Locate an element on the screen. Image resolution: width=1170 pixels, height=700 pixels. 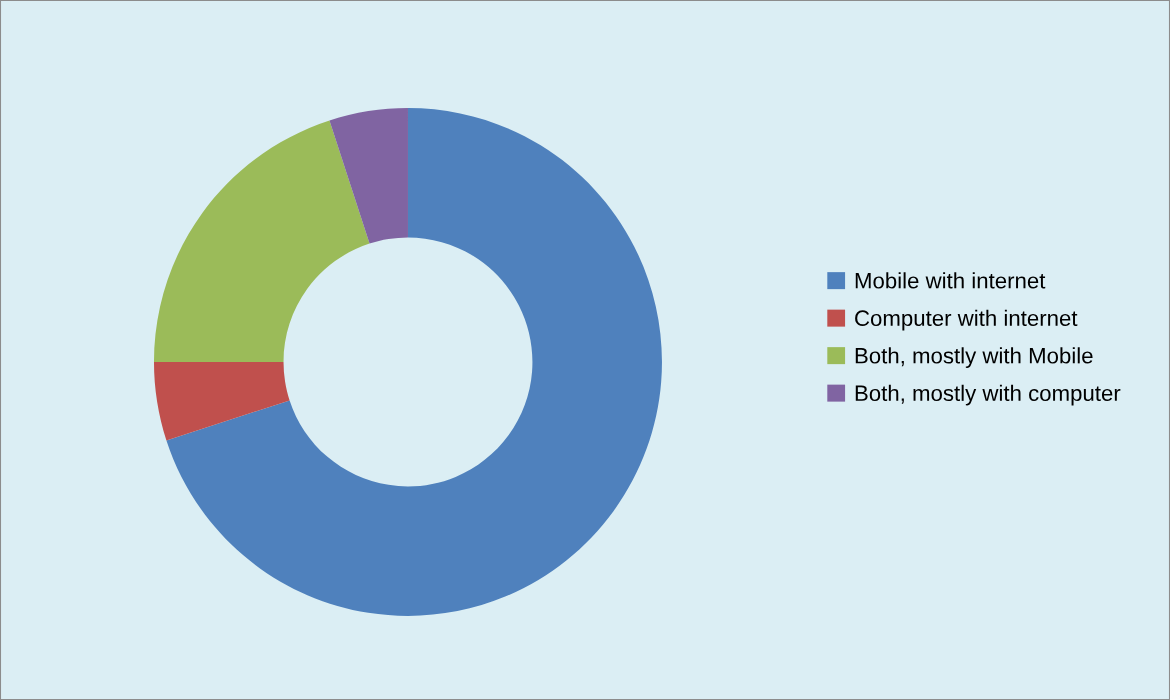
legend-label: Mobile with internet is located at coordinates (950, 280).